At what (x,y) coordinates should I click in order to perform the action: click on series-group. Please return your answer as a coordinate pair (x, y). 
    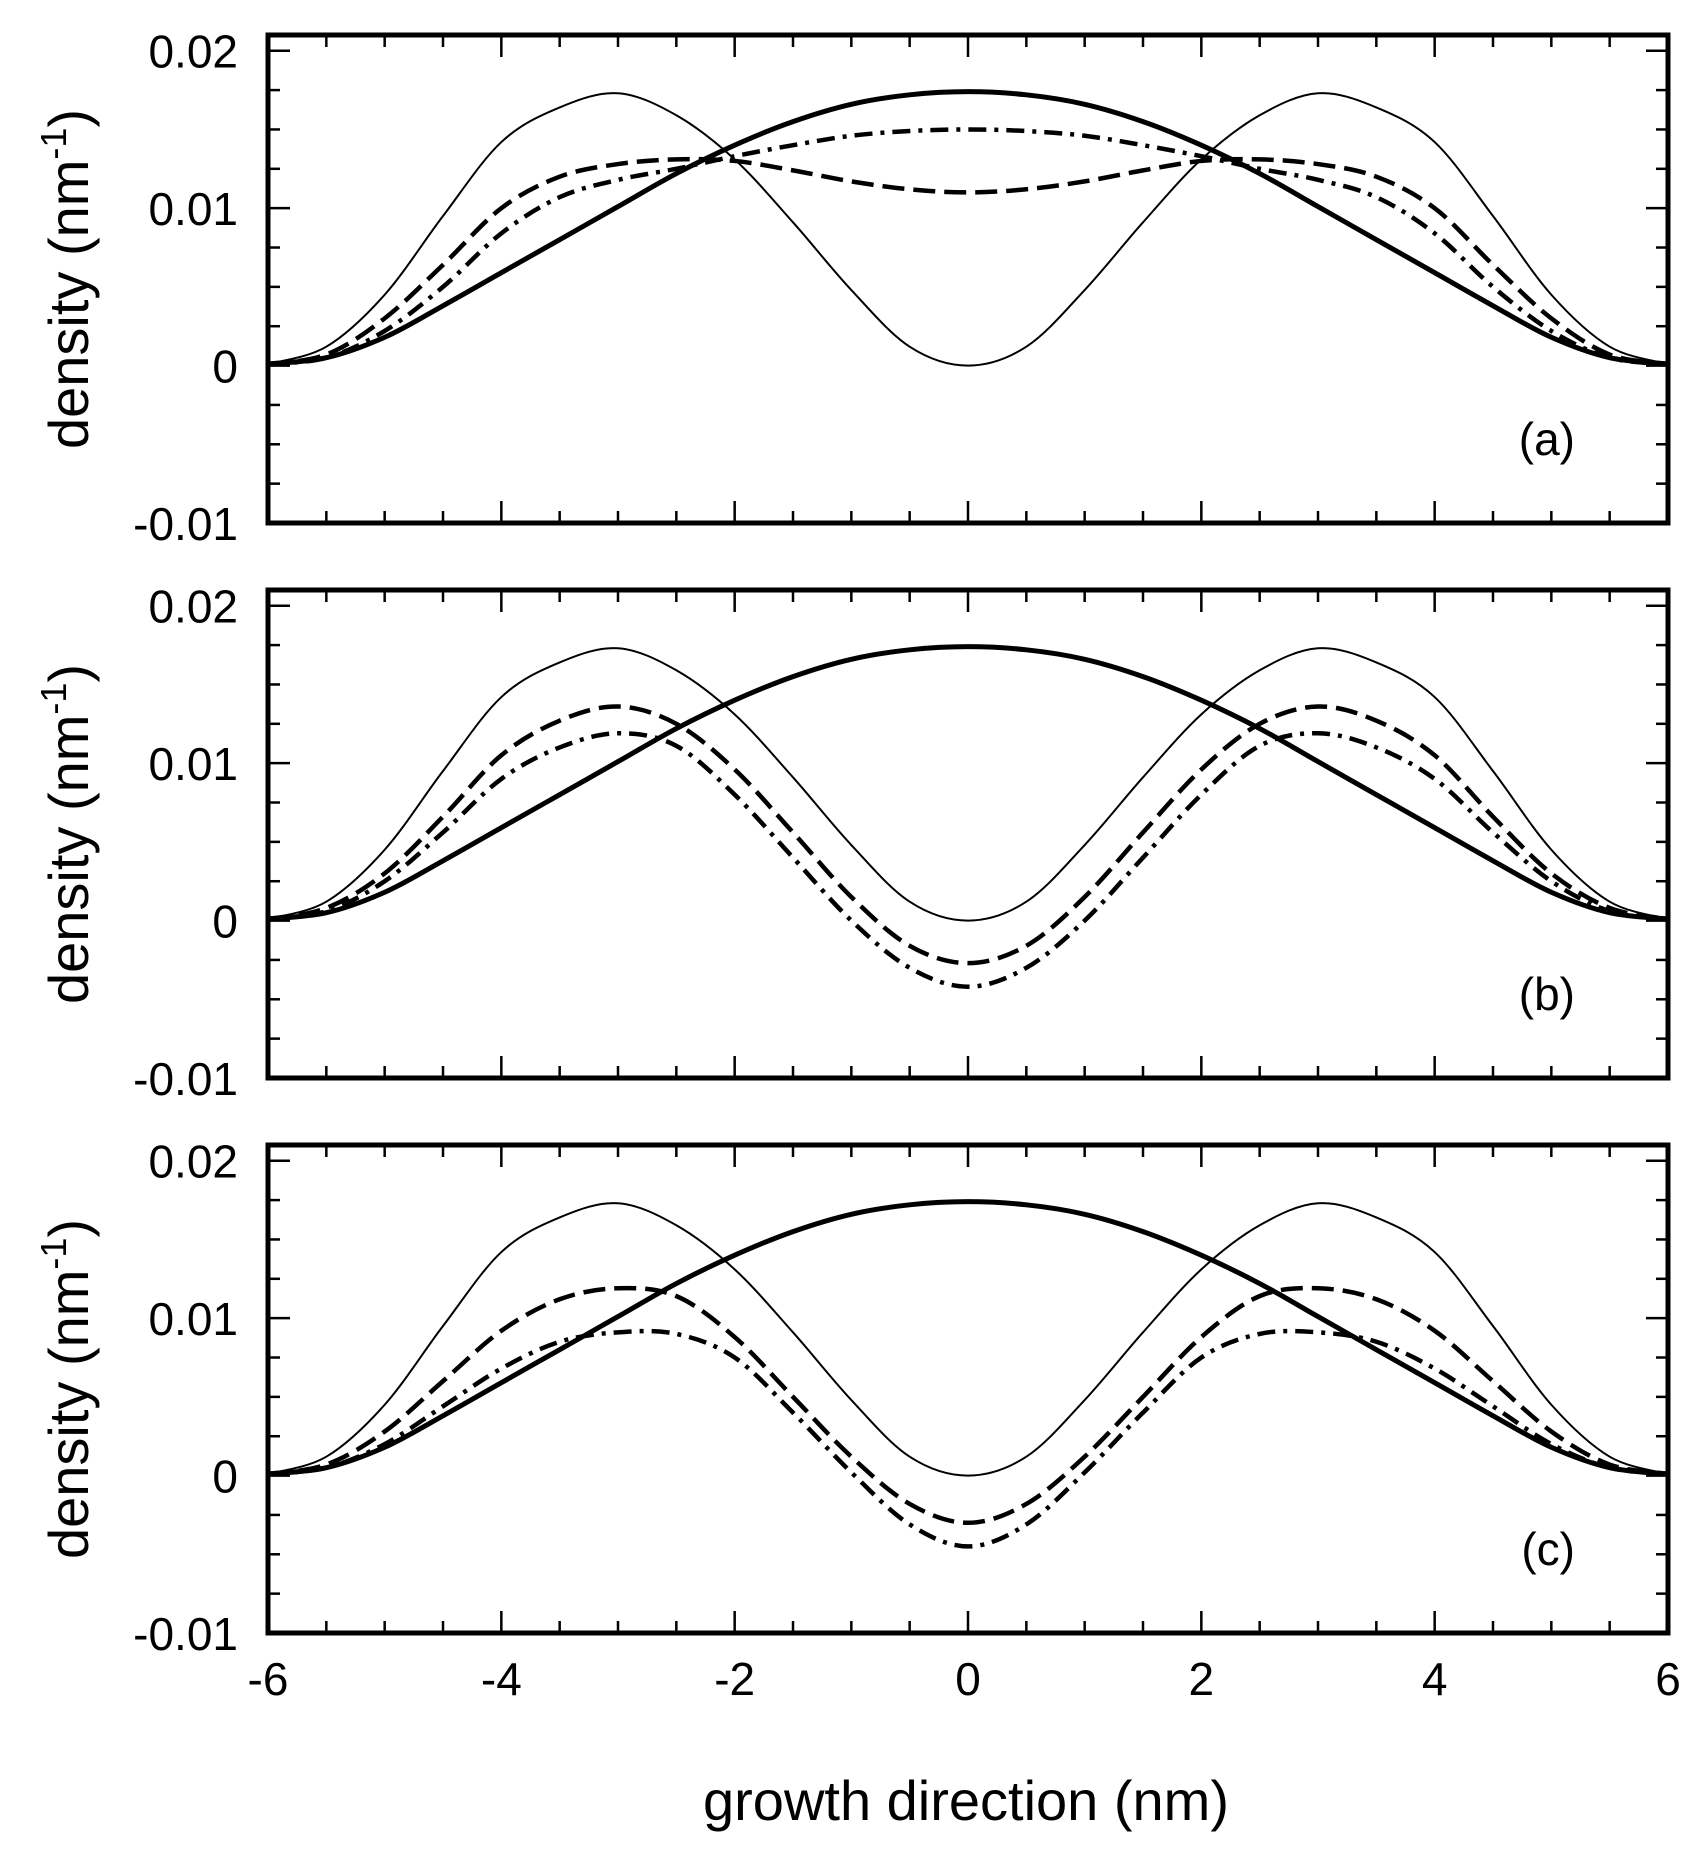
    Looking at the image, I should click on (968, 228).